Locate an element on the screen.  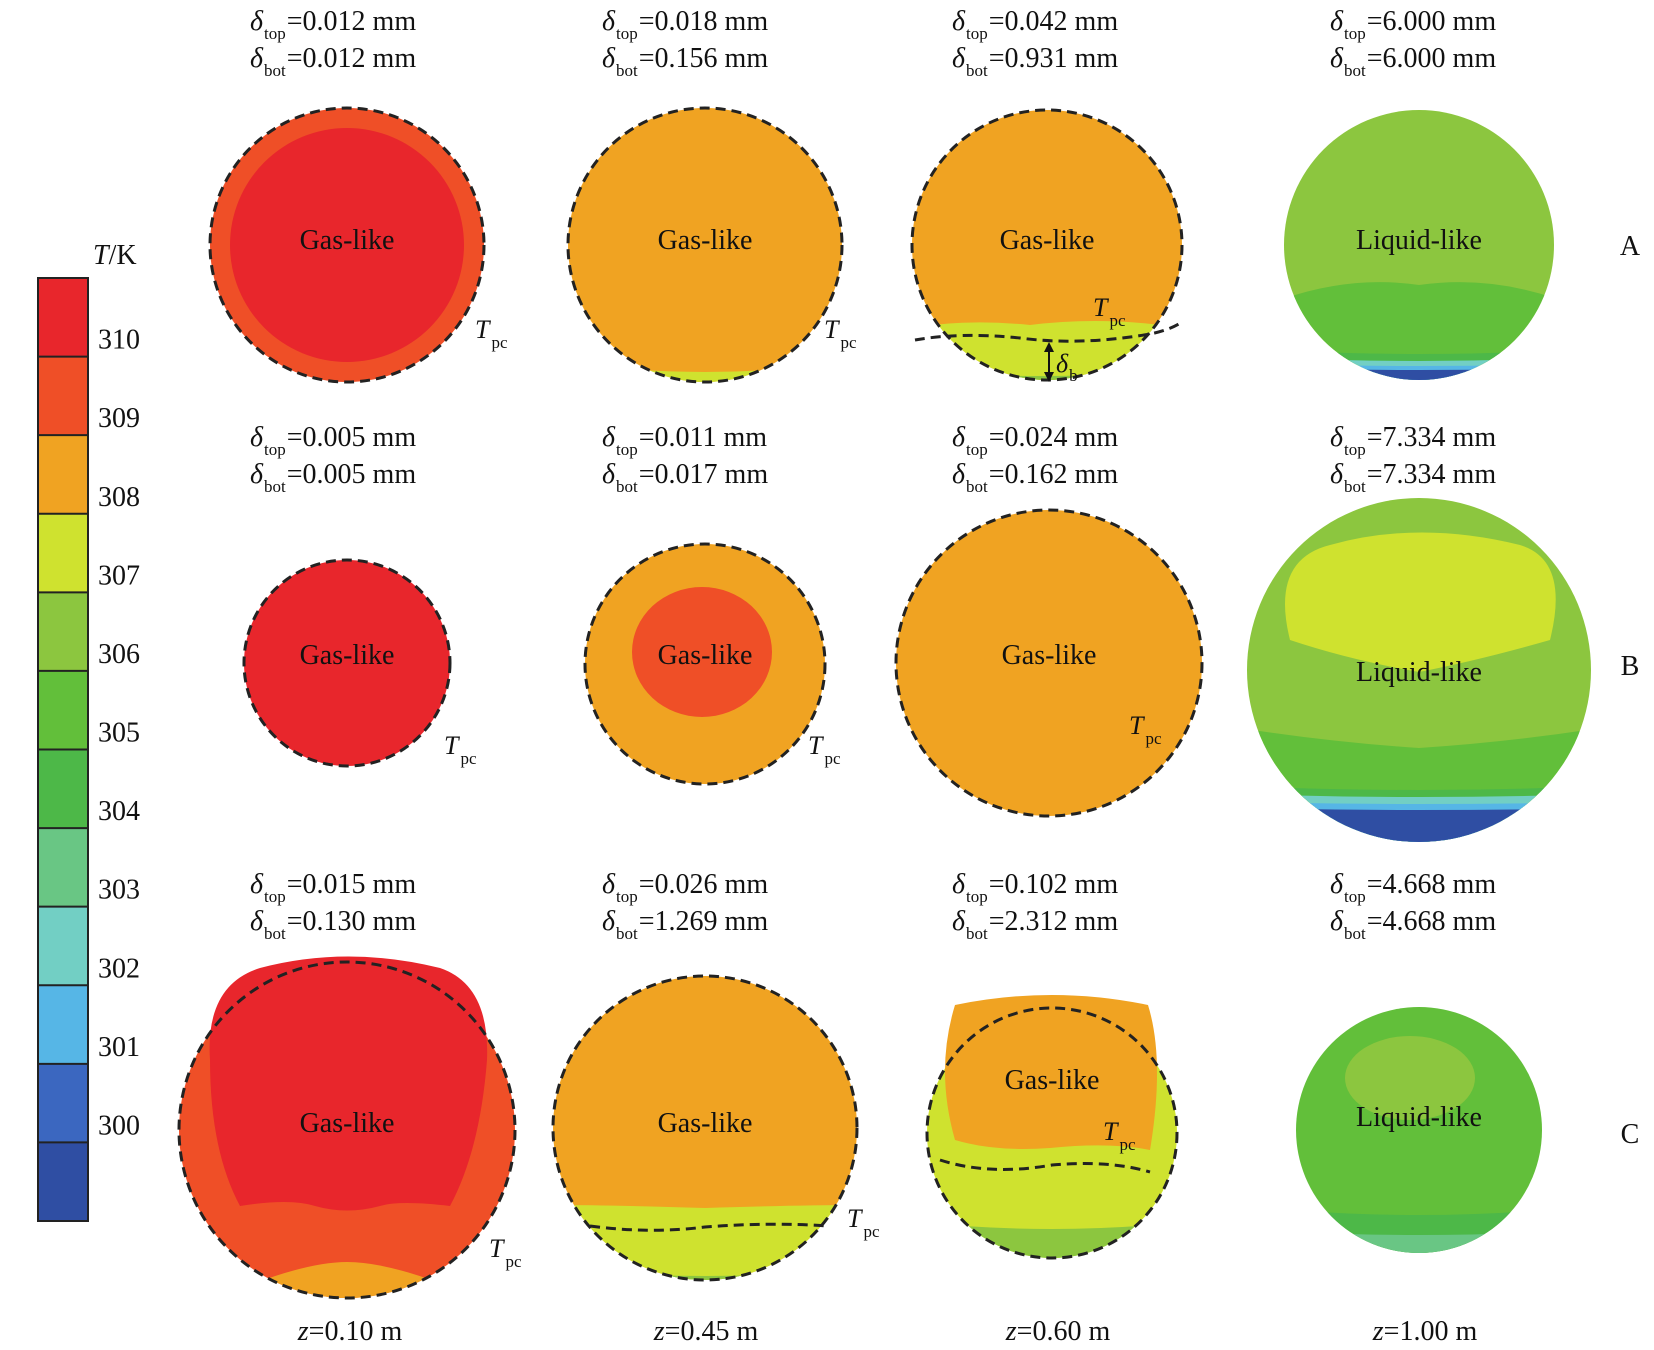
delta-bot-label: δbot=7.334 mm is located at coordinates (1413, 477).